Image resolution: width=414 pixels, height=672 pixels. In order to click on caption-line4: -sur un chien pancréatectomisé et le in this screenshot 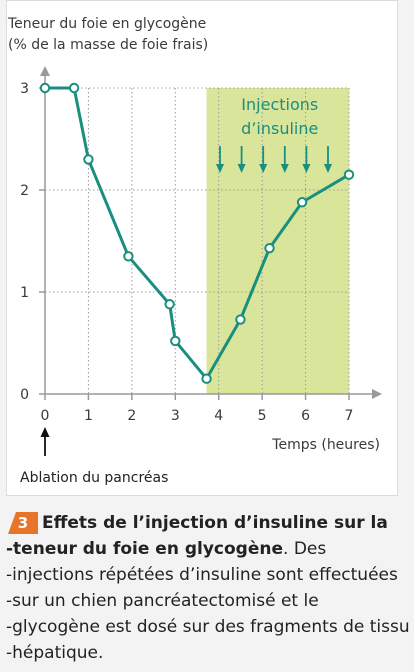, I will do `click(162, 601)`.